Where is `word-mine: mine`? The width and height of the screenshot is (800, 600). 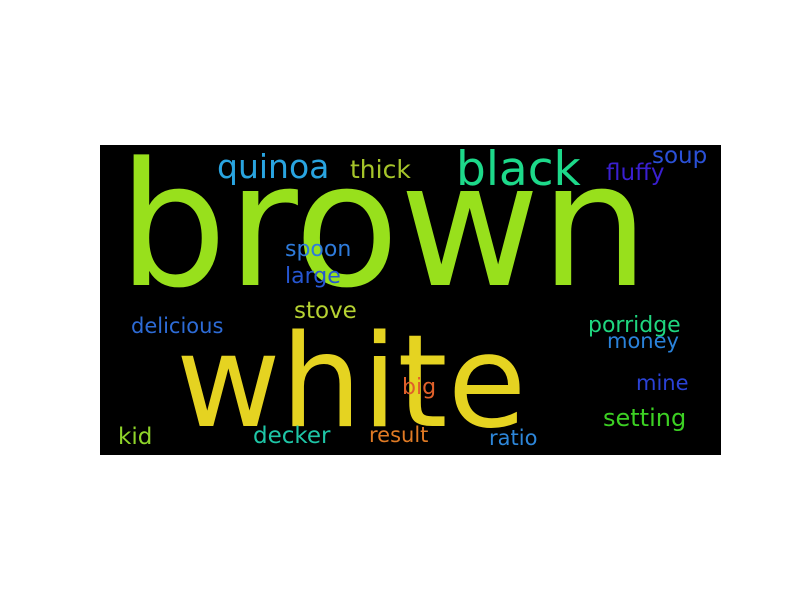
word-mine: mine is located at coordinates (662, 383).